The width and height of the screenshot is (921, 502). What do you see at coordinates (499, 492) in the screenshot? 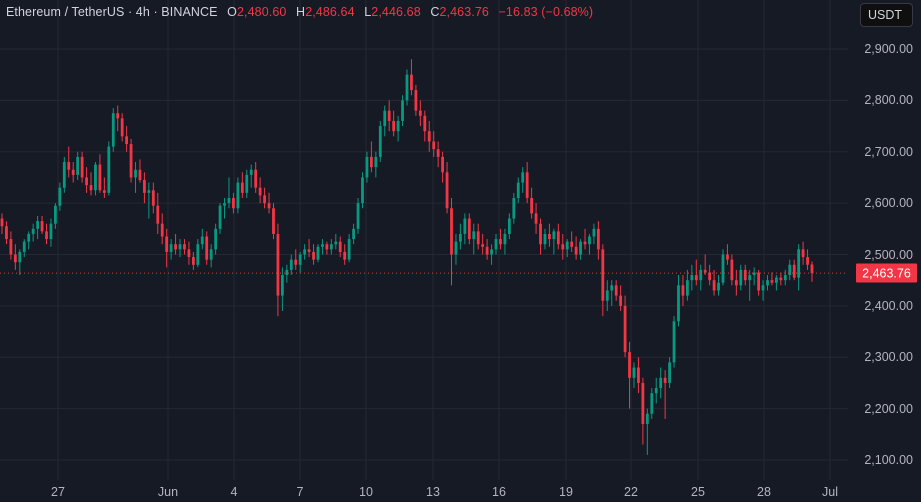
I see `time-tick-label: 16` at bounding box center [499, 492].